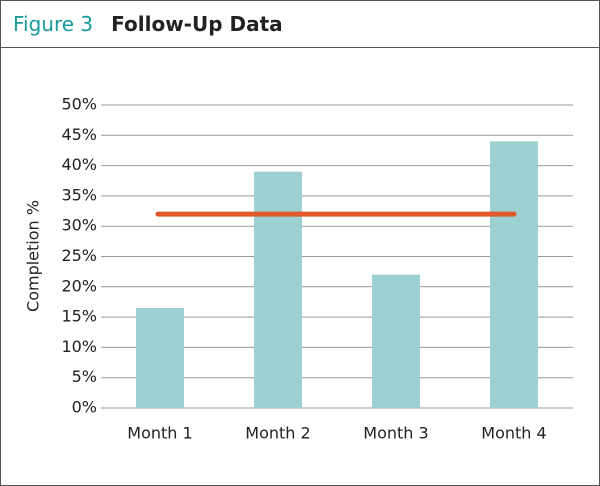  What do you see at coordinates (277, 433) in the screenshot?
I see `x-tick-label: Month 2` at bounding box center [277, 433].